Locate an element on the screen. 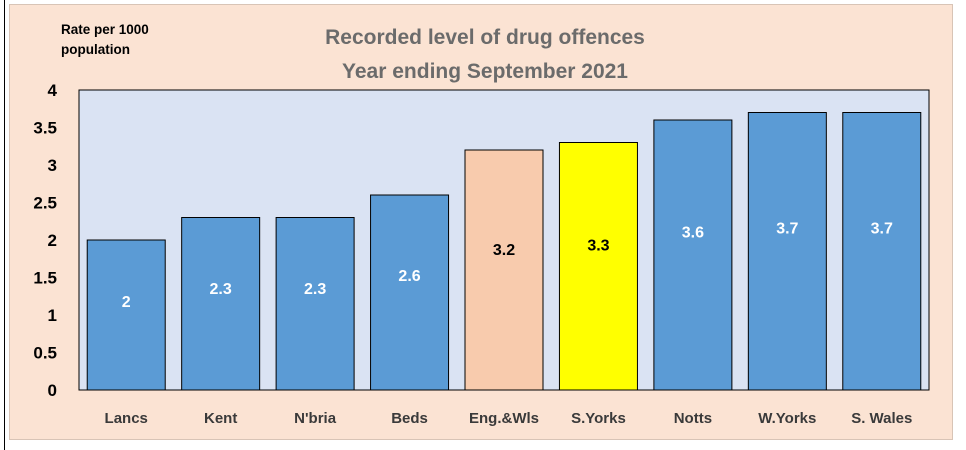 The width and height of the screenshot is (966, 450). y-tick-label: 3 is located at coordinates (52, 165).